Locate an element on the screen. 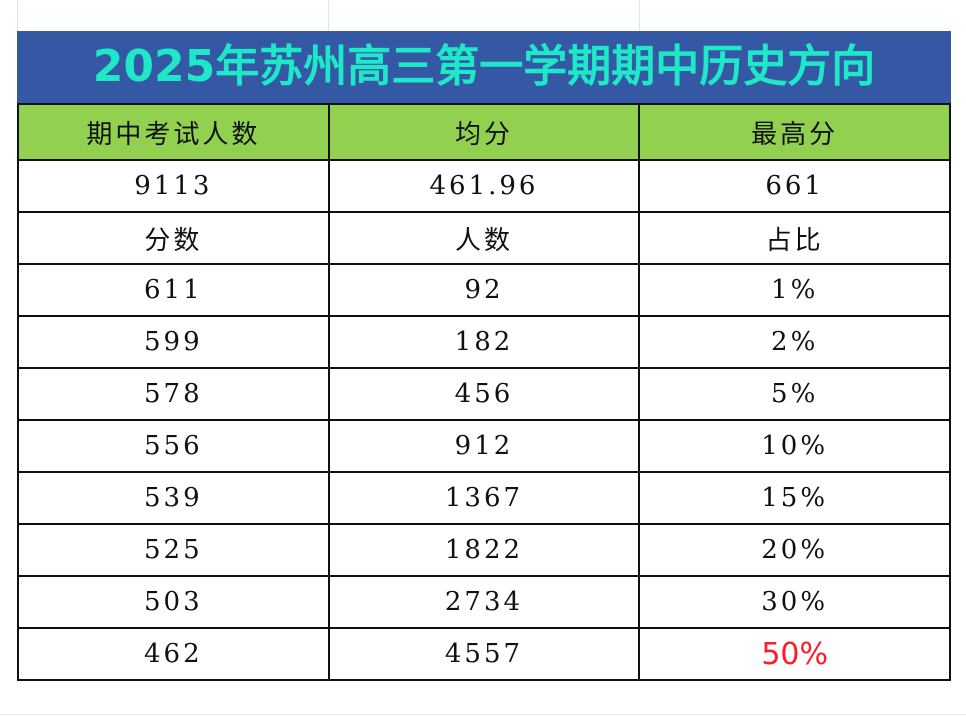 The image size is (966, 716). table-row: 539 1367 15% is located at coordinates (484, 498).